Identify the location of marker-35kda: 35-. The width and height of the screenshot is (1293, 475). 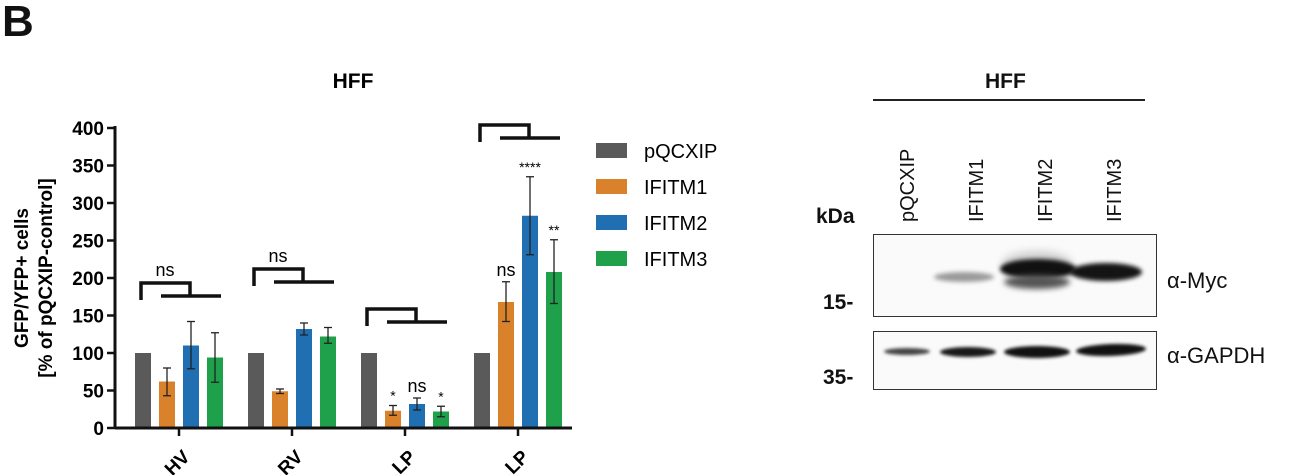
(838, 377).